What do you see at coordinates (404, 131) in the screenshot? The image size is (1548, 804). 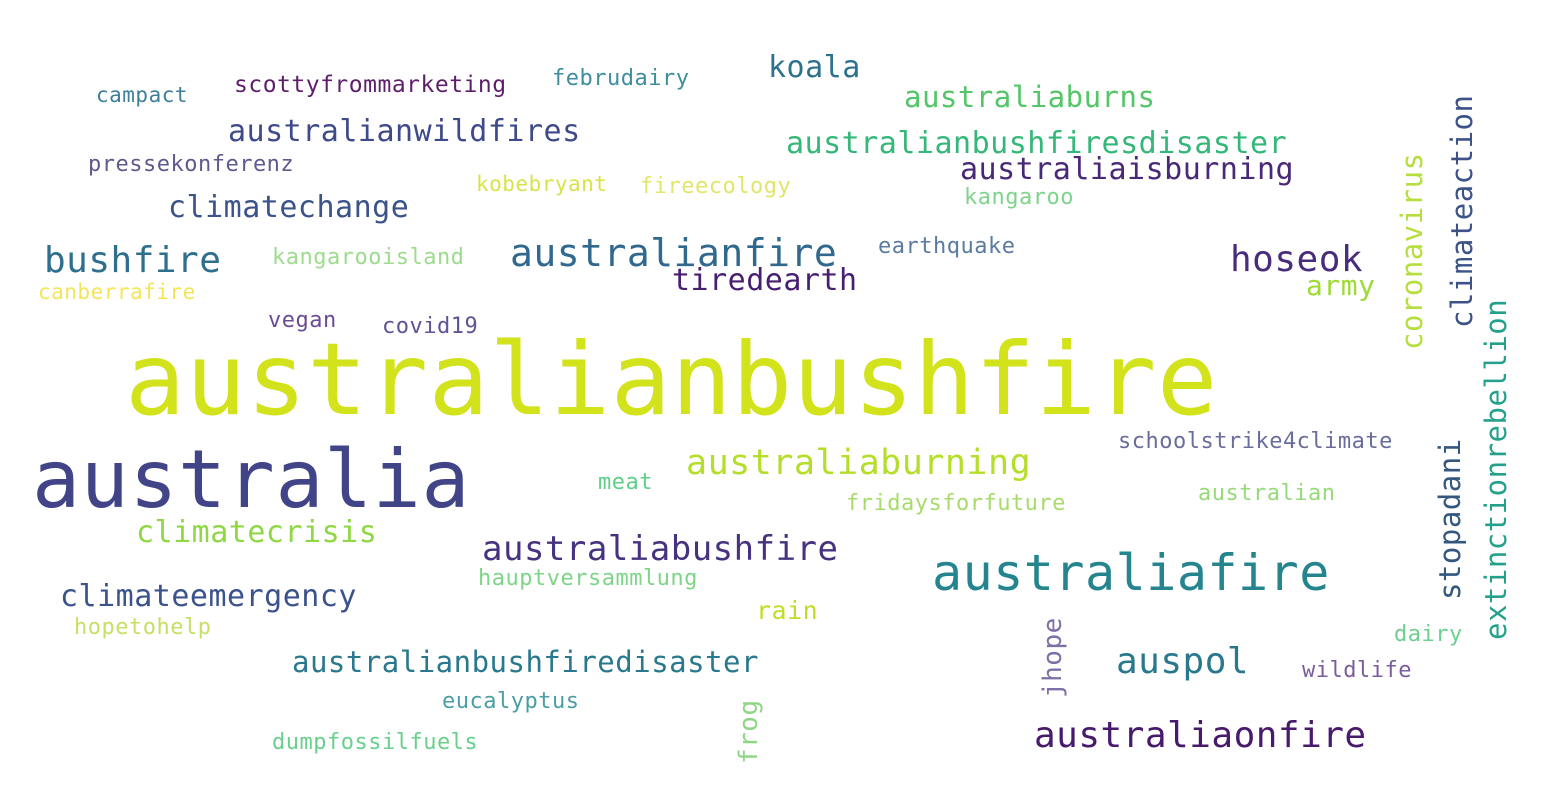 I see `word-australianwildfires: australianwildfires` at bounding box center [404, 131].